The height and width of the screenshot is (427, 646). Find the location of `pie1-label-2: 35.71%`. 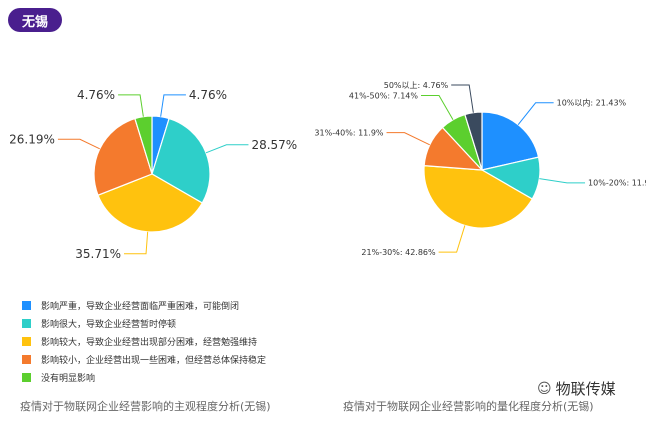

pie1-label-2: 35.71% is located at coordinates (98, 254).